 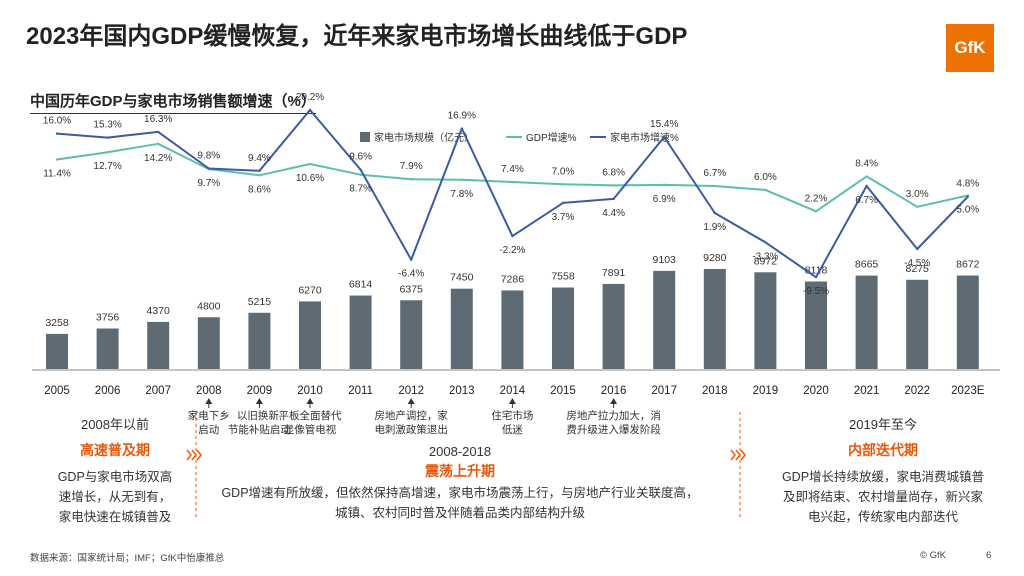 What do you see at coordinates (563, 217) in the screenshot?
I see `appliance-growth-value-label: 3.7%` at bounding box center [563, 217].